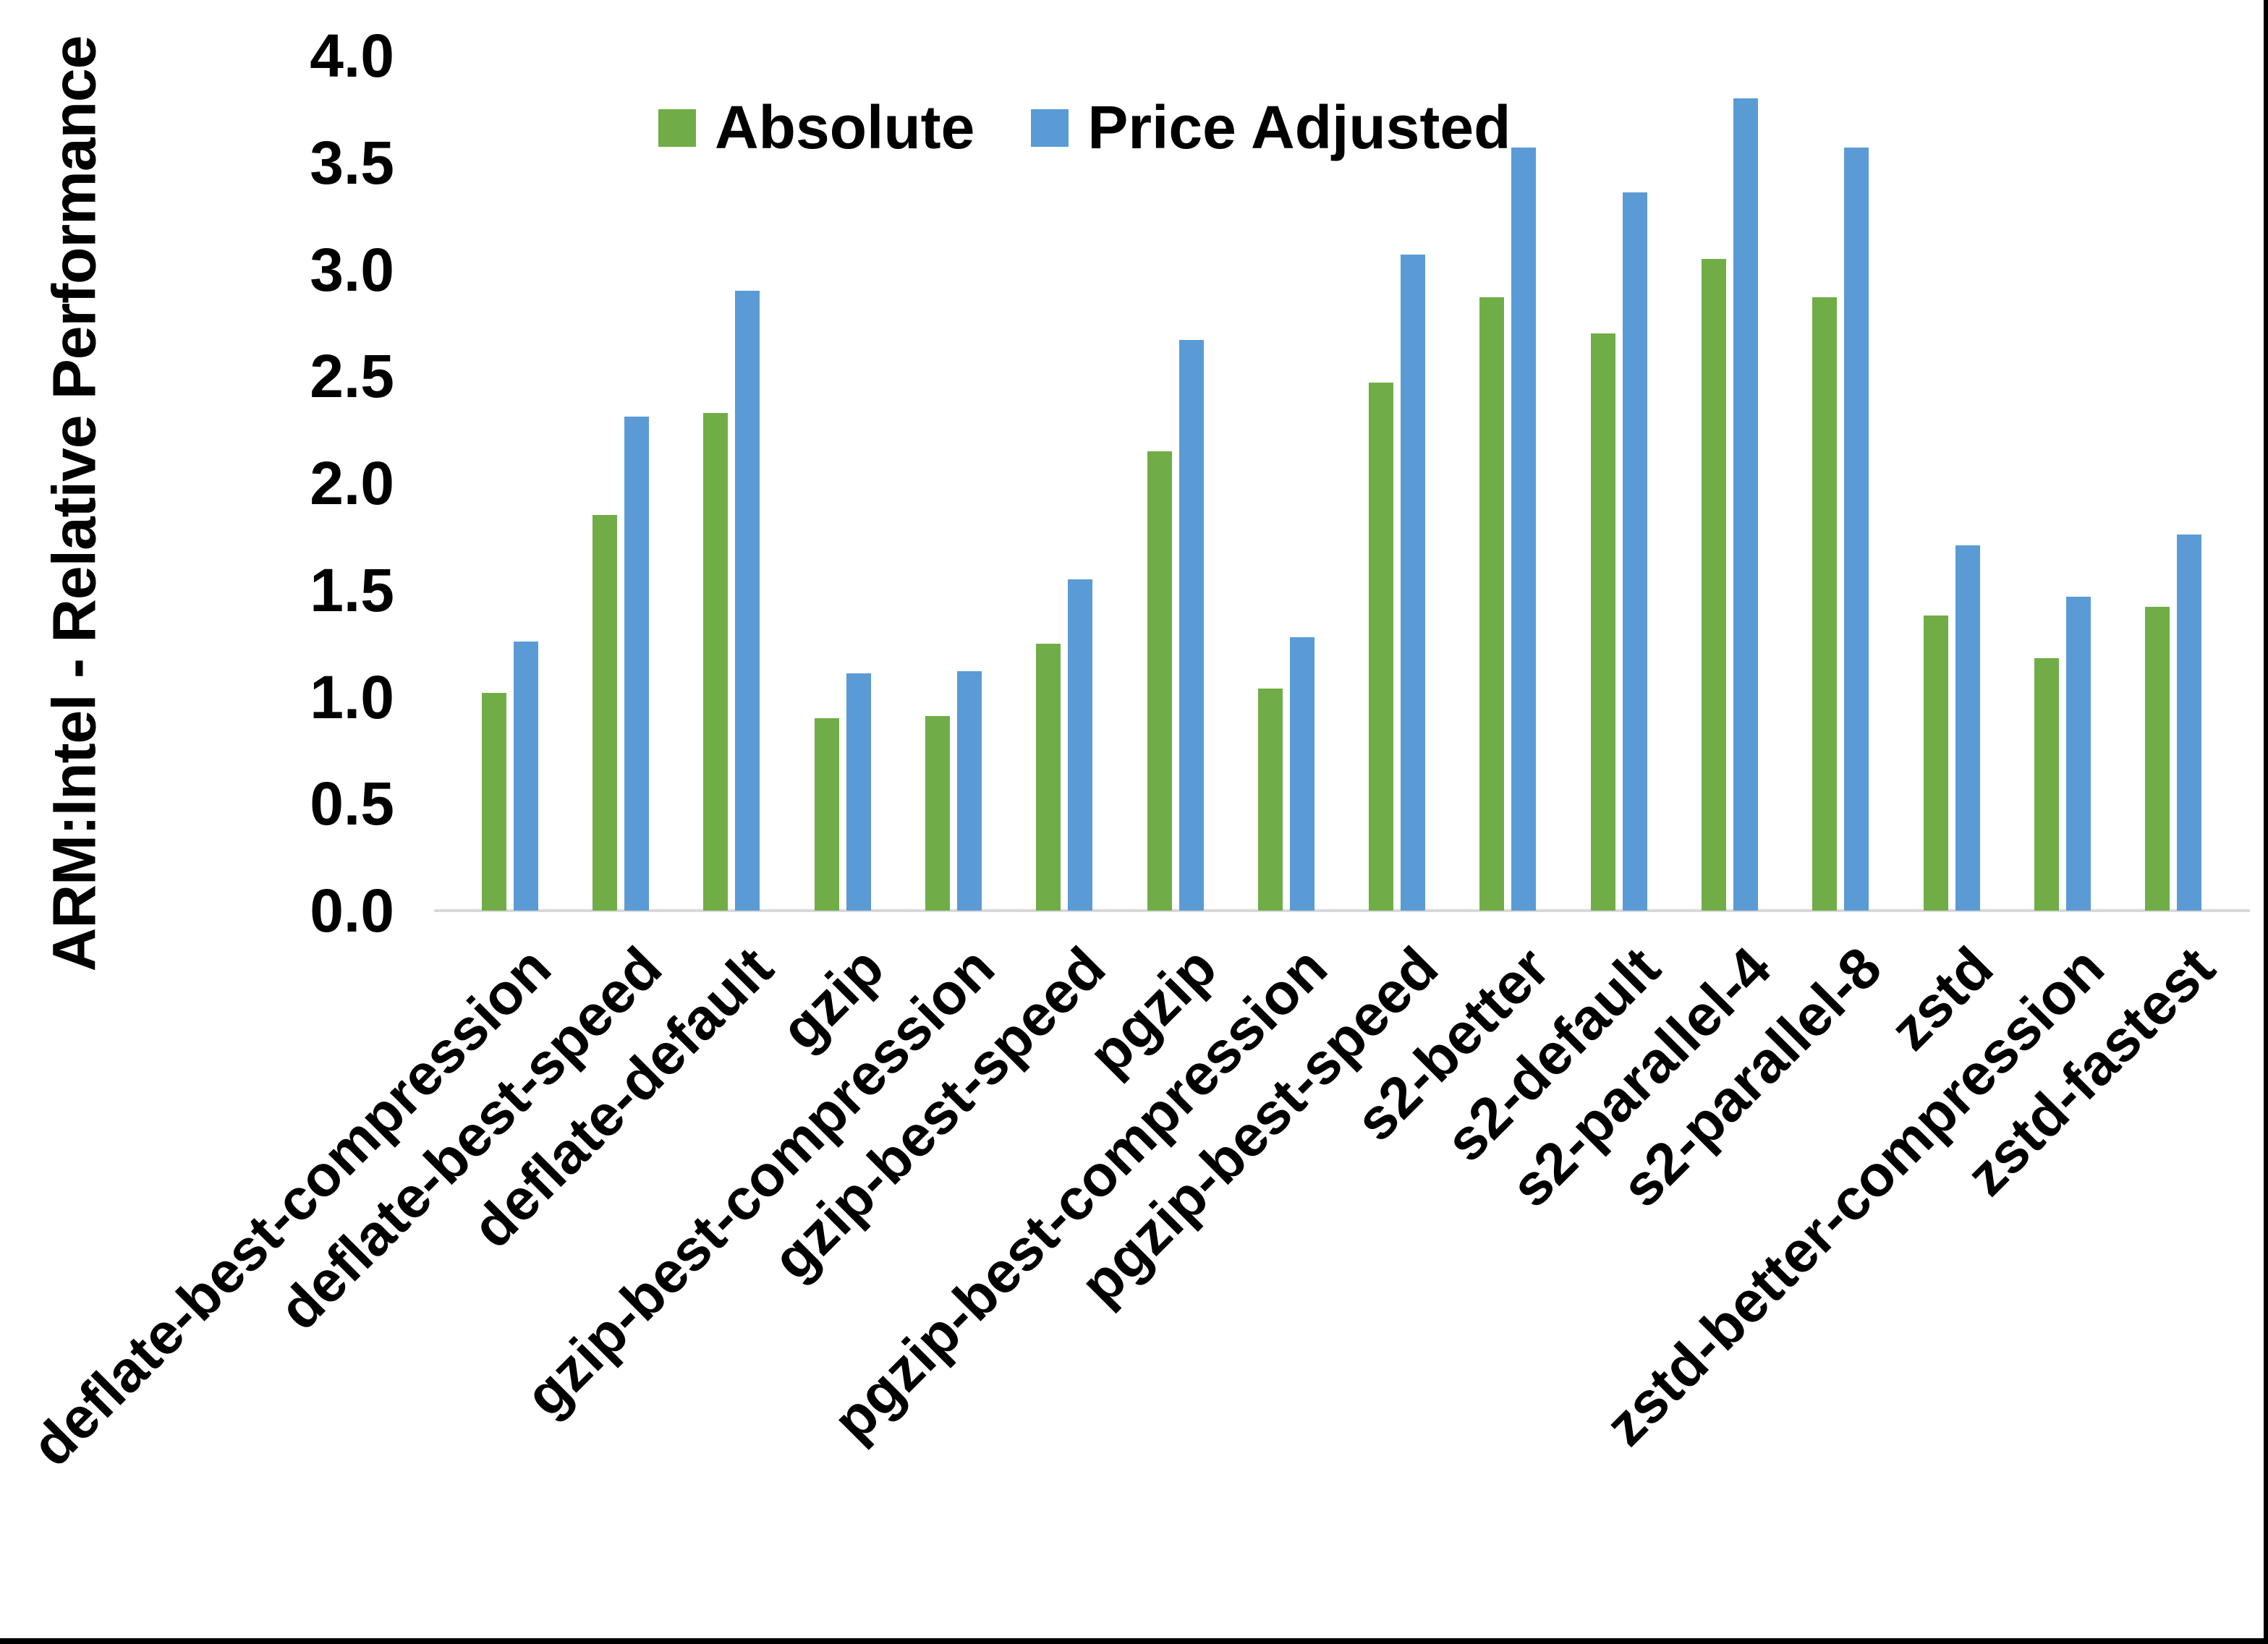  Describe the element at coordinates (1152, 1011) in the screenshot. I see `x-category-label: pgzip` at that location.